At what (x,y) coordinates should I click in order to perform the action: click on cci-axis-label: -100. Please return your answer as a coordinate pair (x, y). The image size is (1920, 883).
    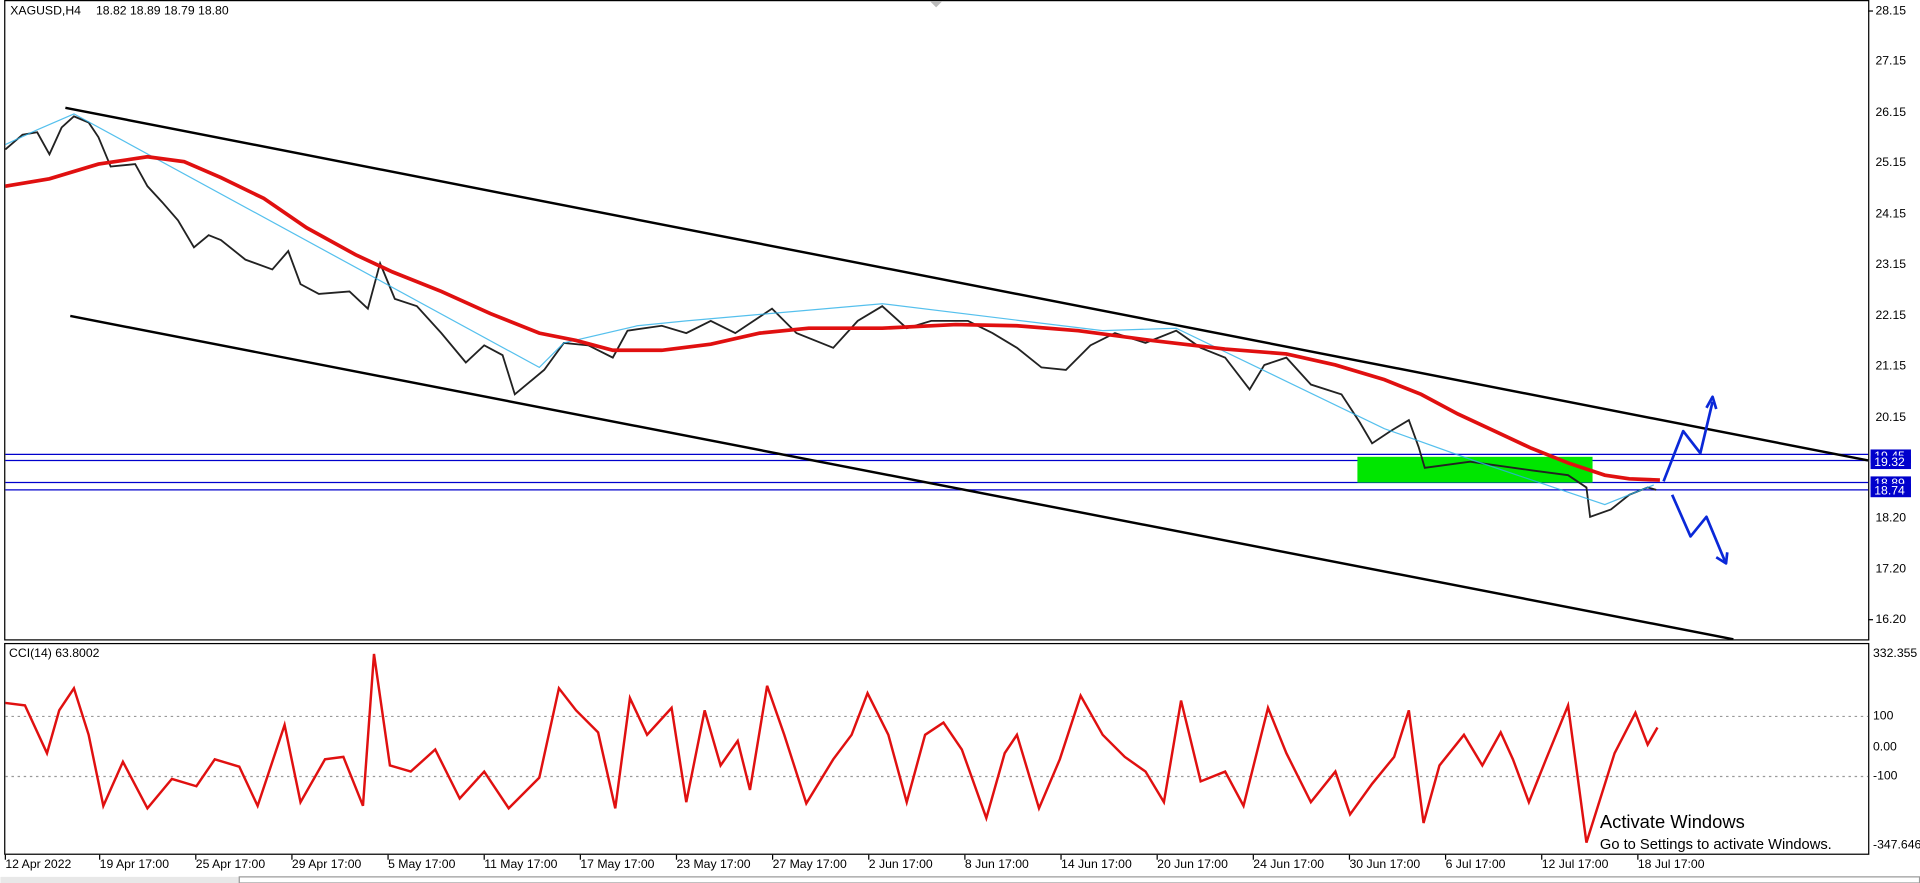
    Looking at the image, I should click on (1885, 776).